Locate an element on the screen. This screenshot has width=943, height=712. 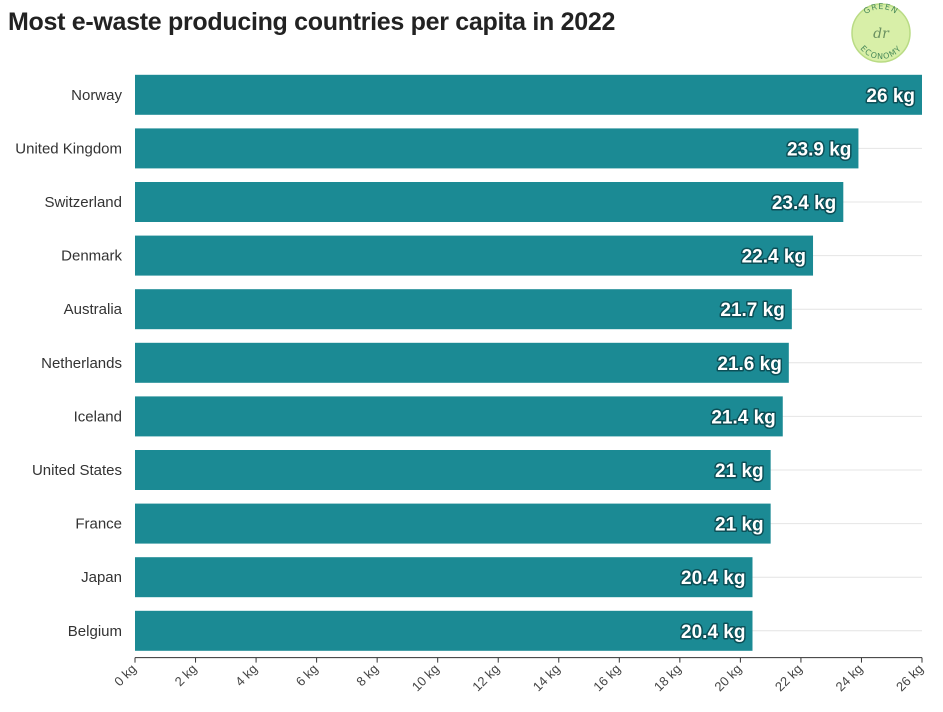
category-label: Netherlands is located at coordinates (81, 363).